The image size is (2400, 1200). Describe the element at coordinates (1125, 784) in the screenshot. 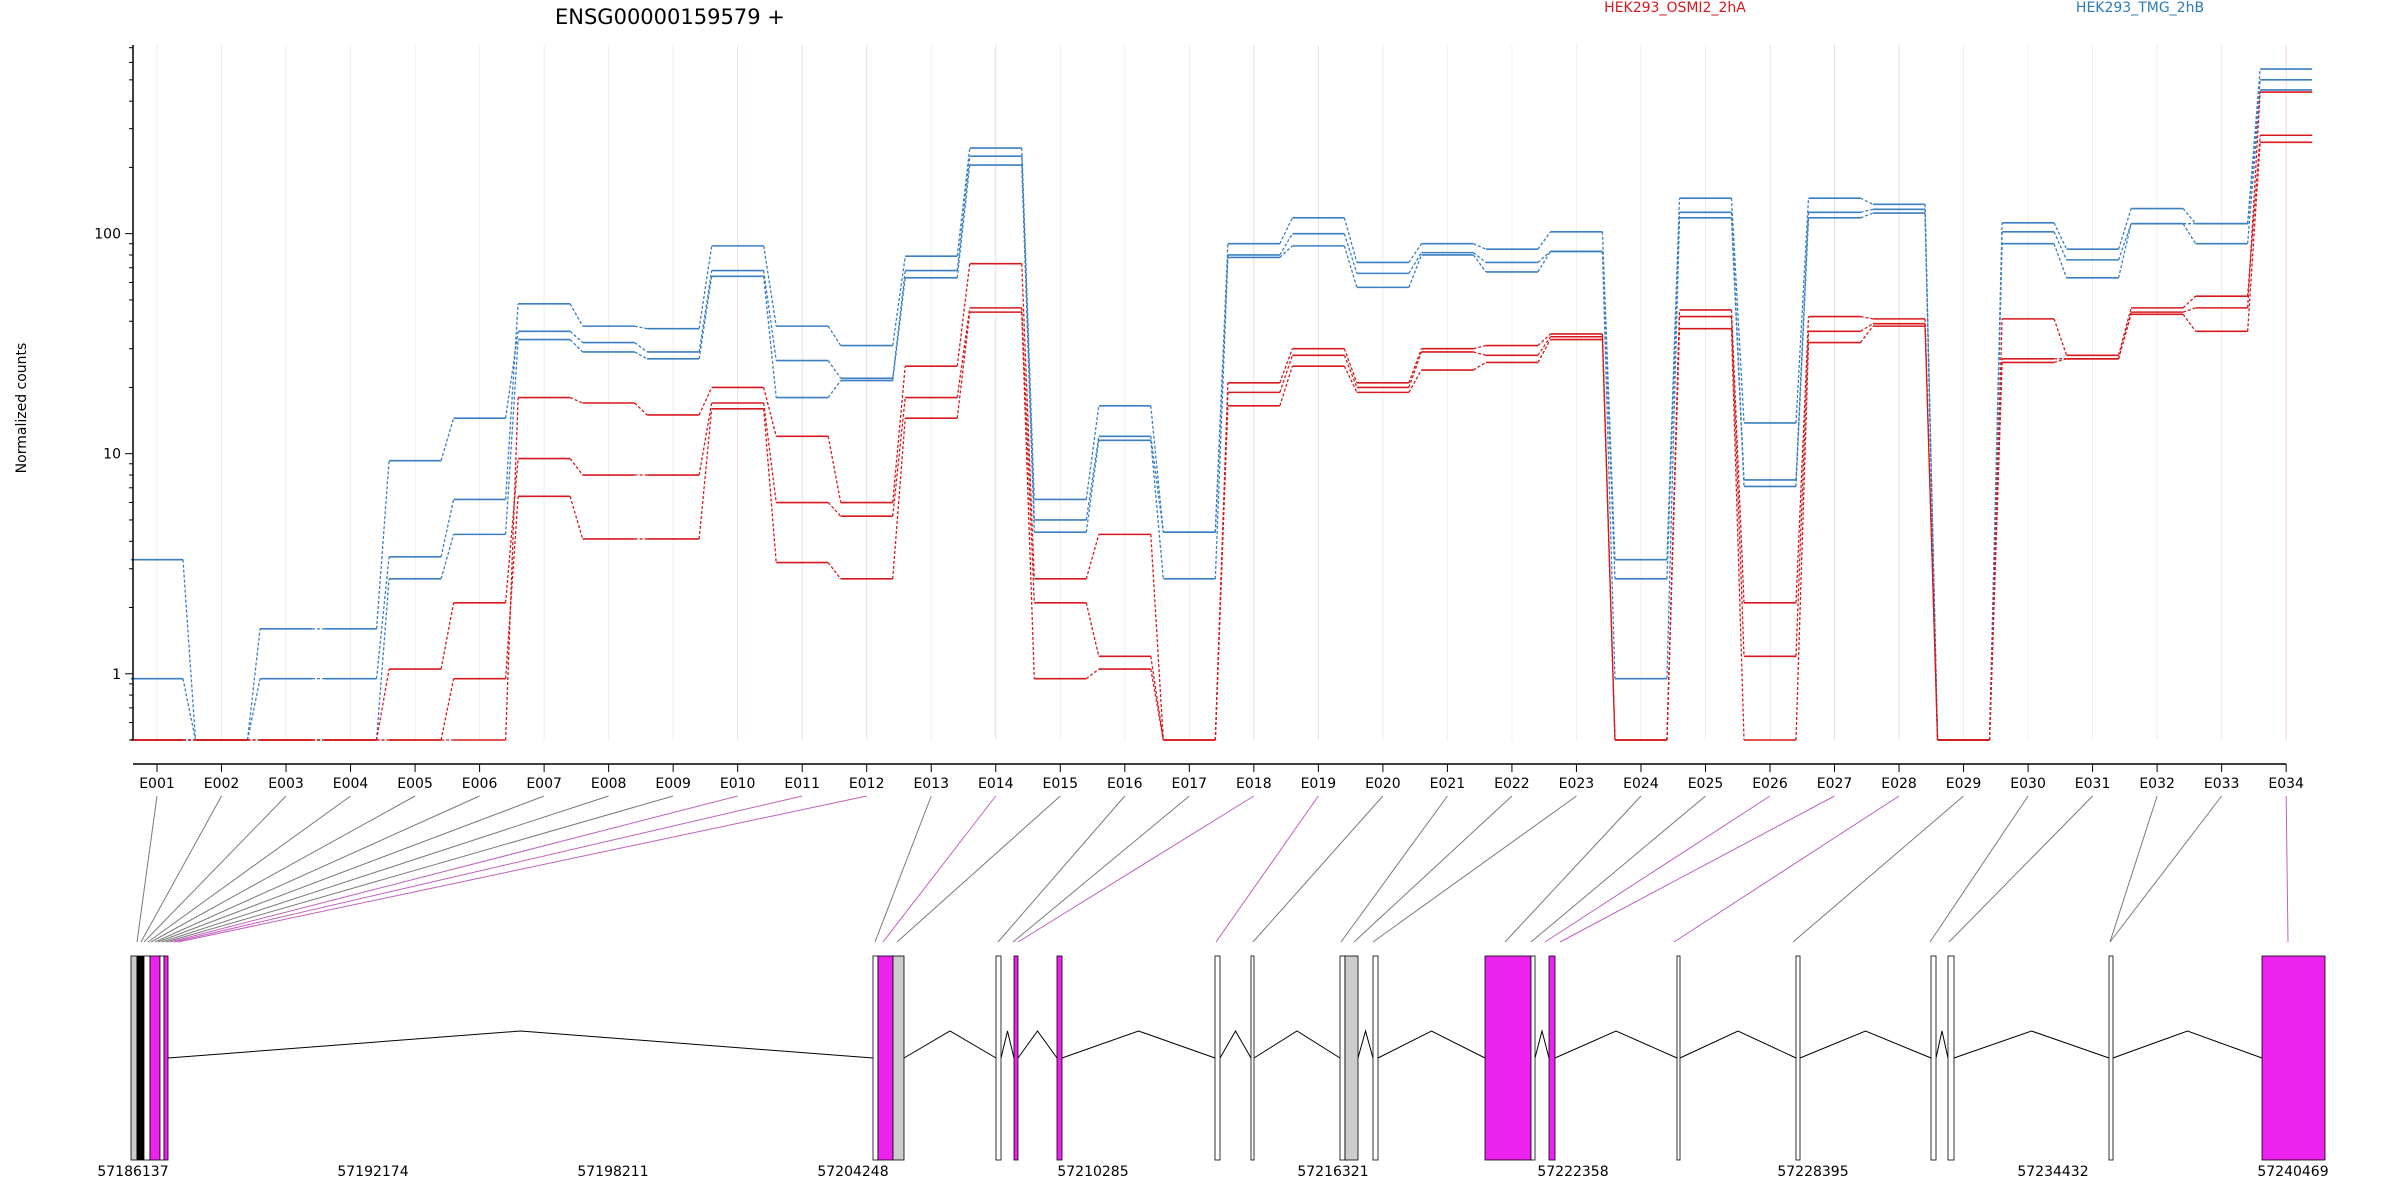

I see `x-tick-label-E016: E016` at that location.